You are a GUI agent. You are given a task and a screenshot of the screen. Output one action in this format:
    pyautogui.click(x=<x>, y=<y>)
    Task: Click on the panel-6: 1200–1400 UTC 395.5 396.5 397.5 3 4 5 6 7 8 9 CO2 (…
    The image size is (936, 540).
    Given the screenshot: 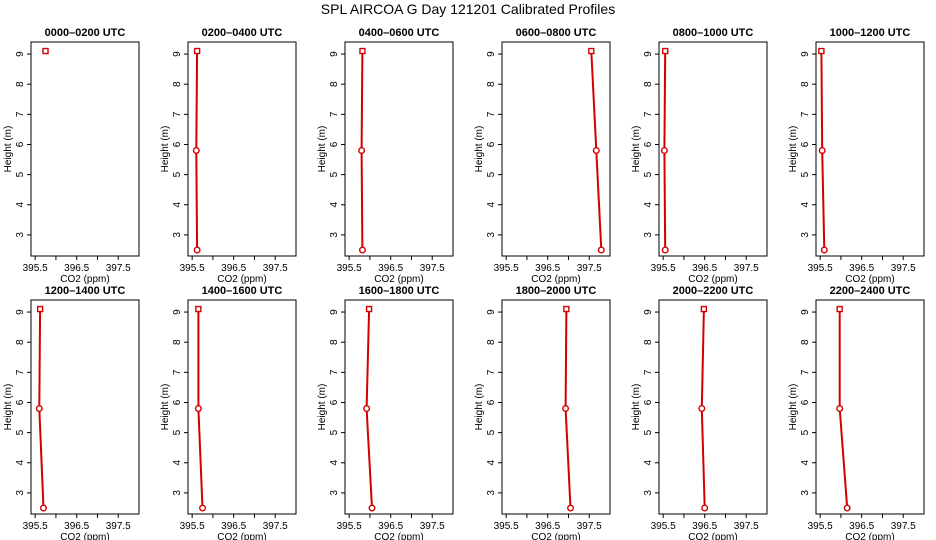 What is the action you would take?
    pyautogui.click(x=71, y=412)
    